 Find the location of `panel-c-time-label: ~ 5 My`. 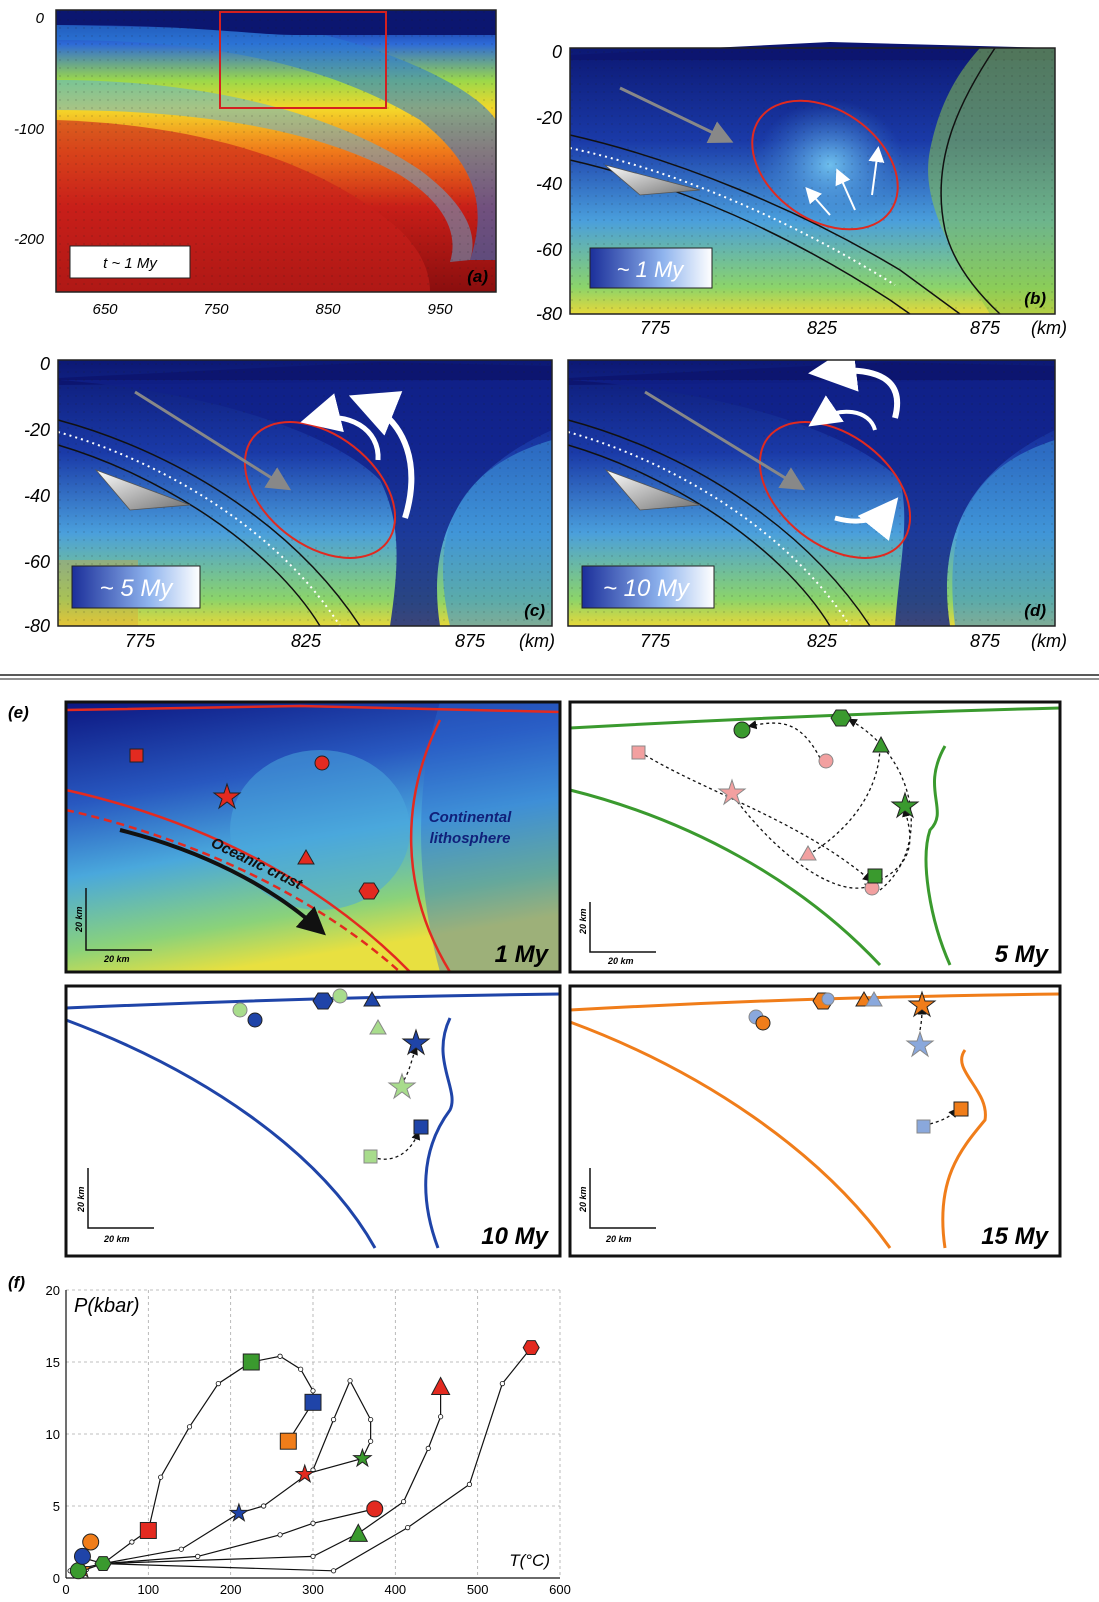

panel-c-time-label: ~ 5 My is located at coordinates (137, 588).